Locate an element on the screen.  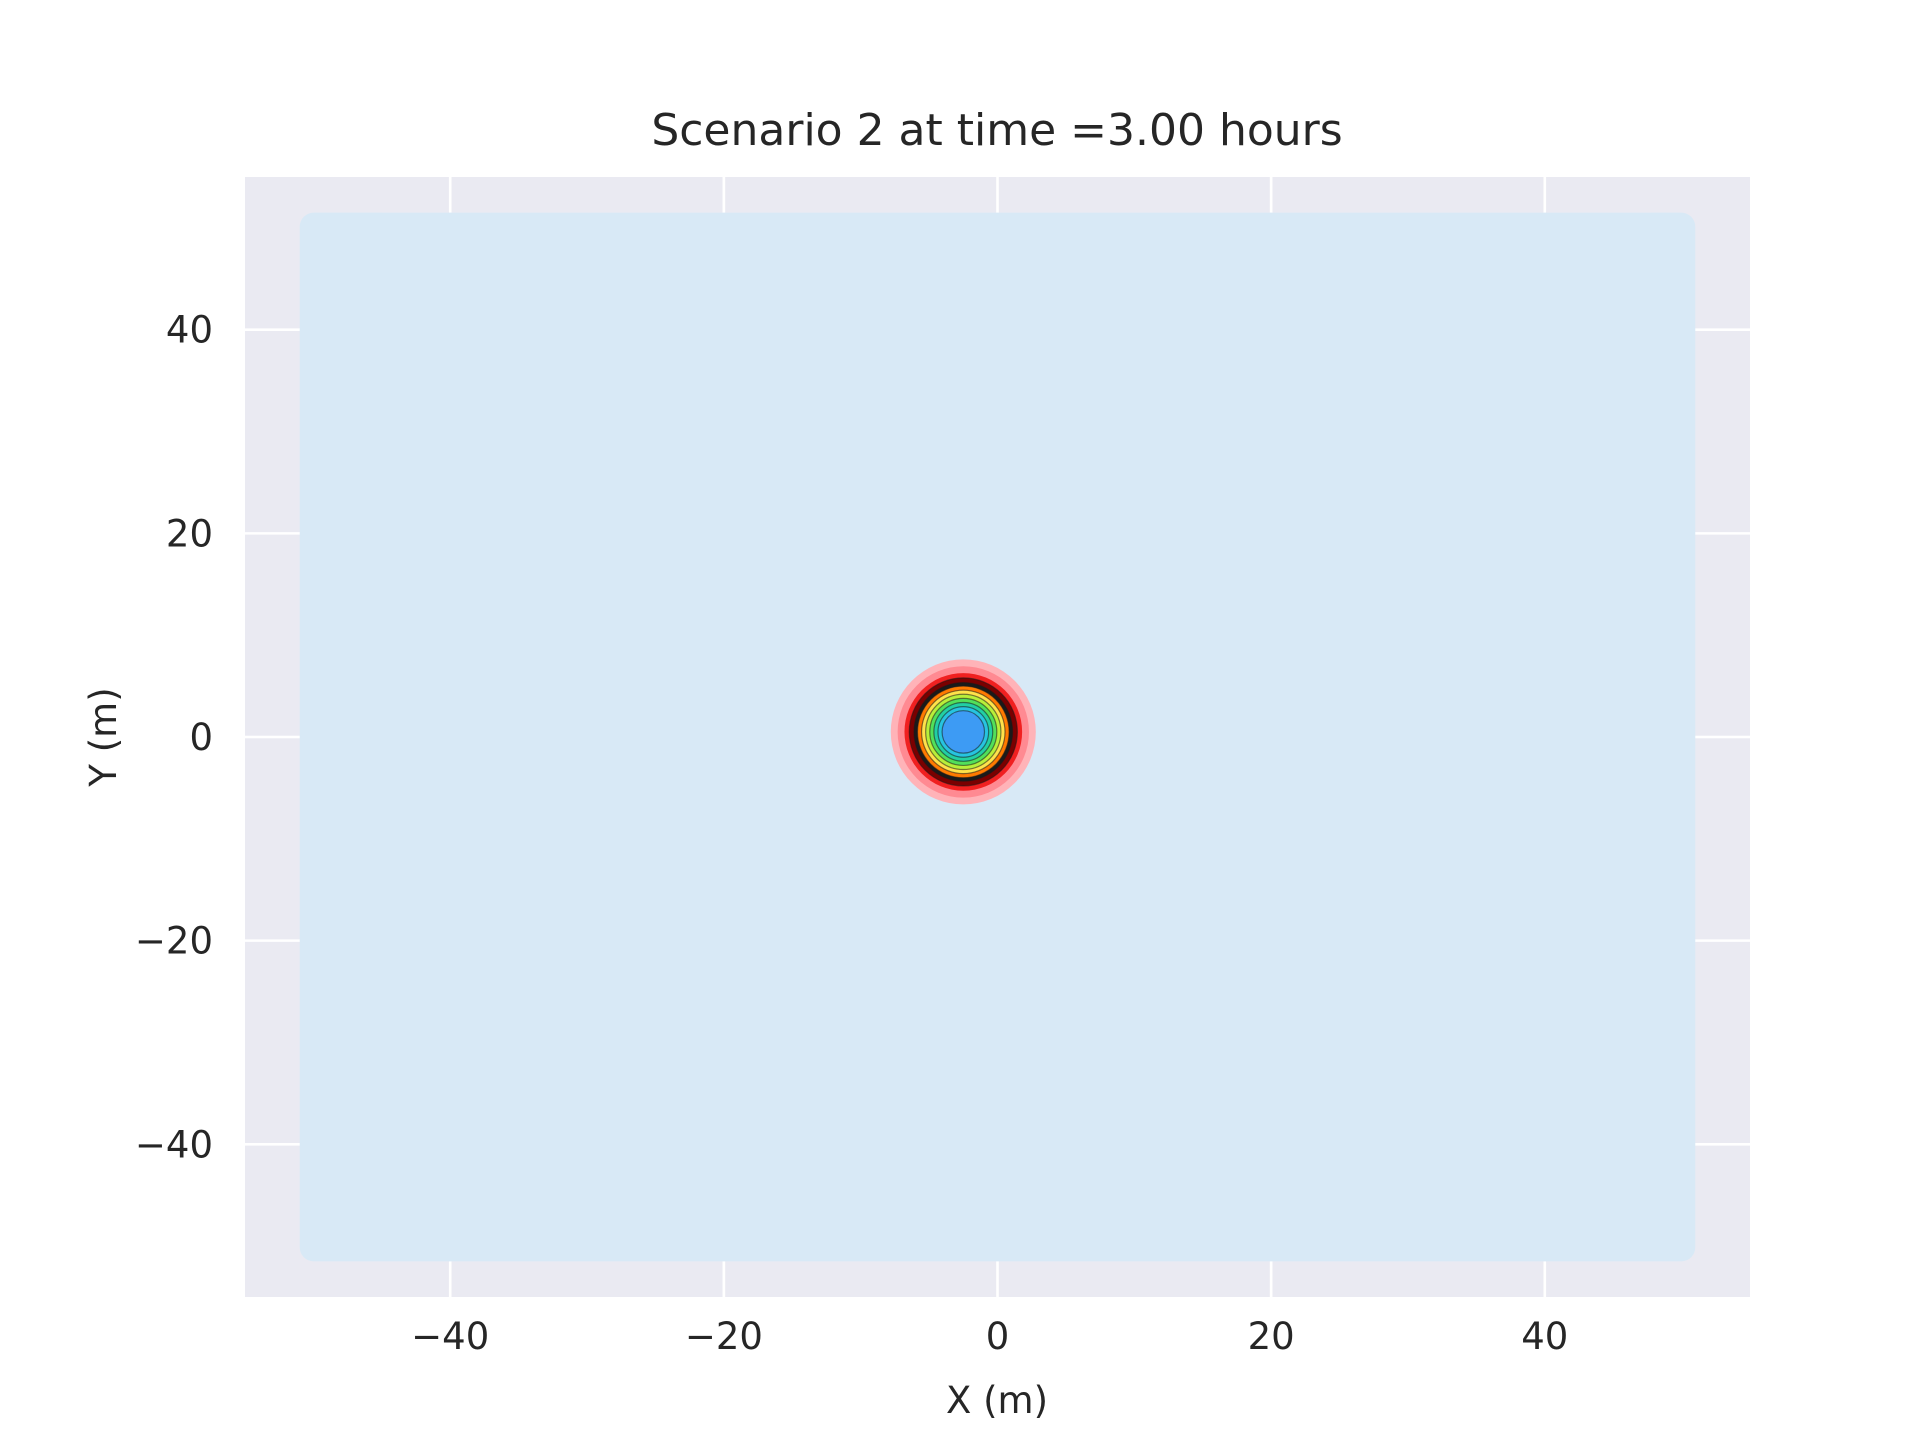
y-tick-label-4: 40 is located at coordinates (189, 330).